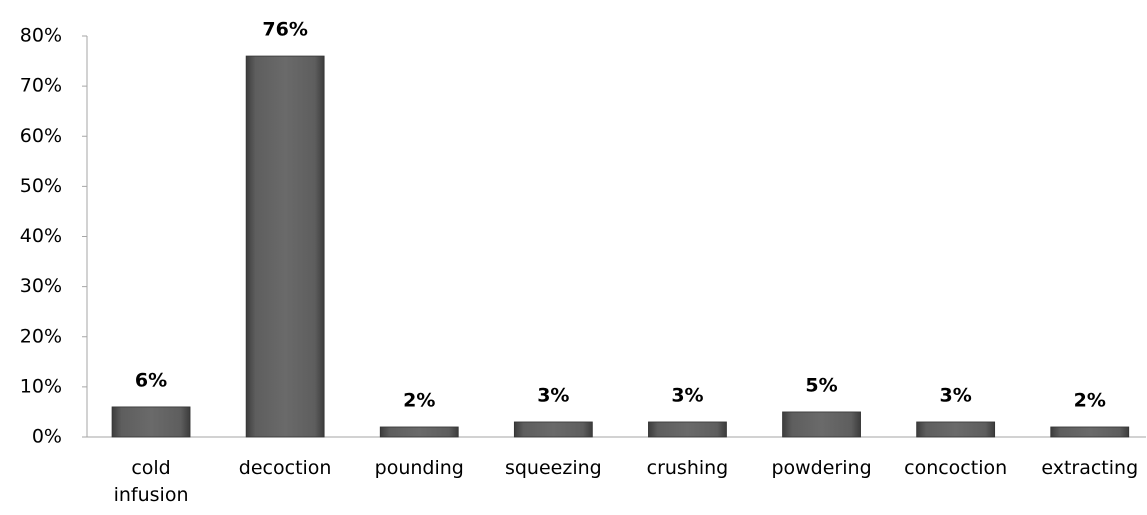 This screenshot has width=1147, height=515. I want to click on y-tick-label: 60%, so click(41, 136).